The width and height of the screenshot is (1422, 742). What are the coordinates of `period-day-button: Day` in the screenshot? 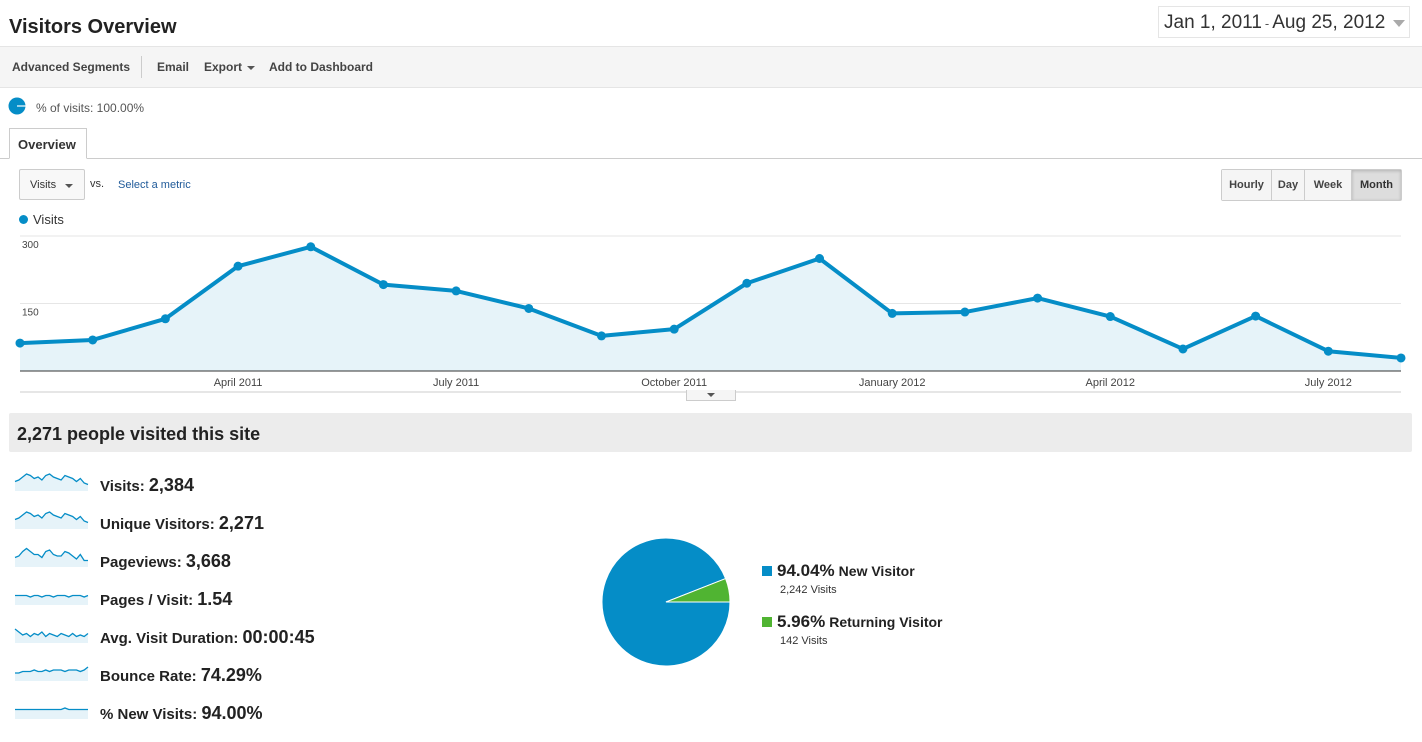 It's located at (1288, 185).